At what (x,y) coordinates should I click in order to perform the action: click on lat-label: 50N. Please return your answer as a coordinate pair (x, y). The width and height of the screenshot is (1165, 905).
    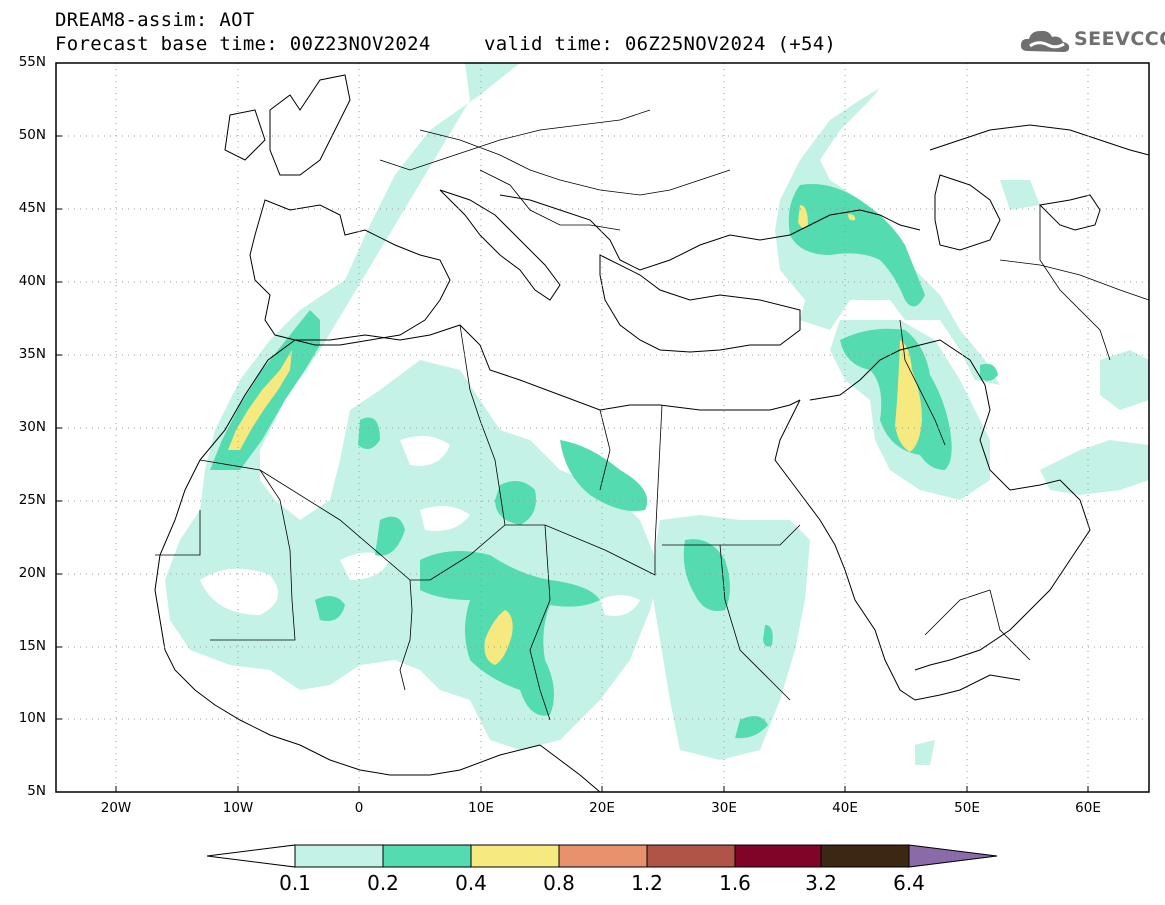
    Looking at the image, I should click on (32, 135).